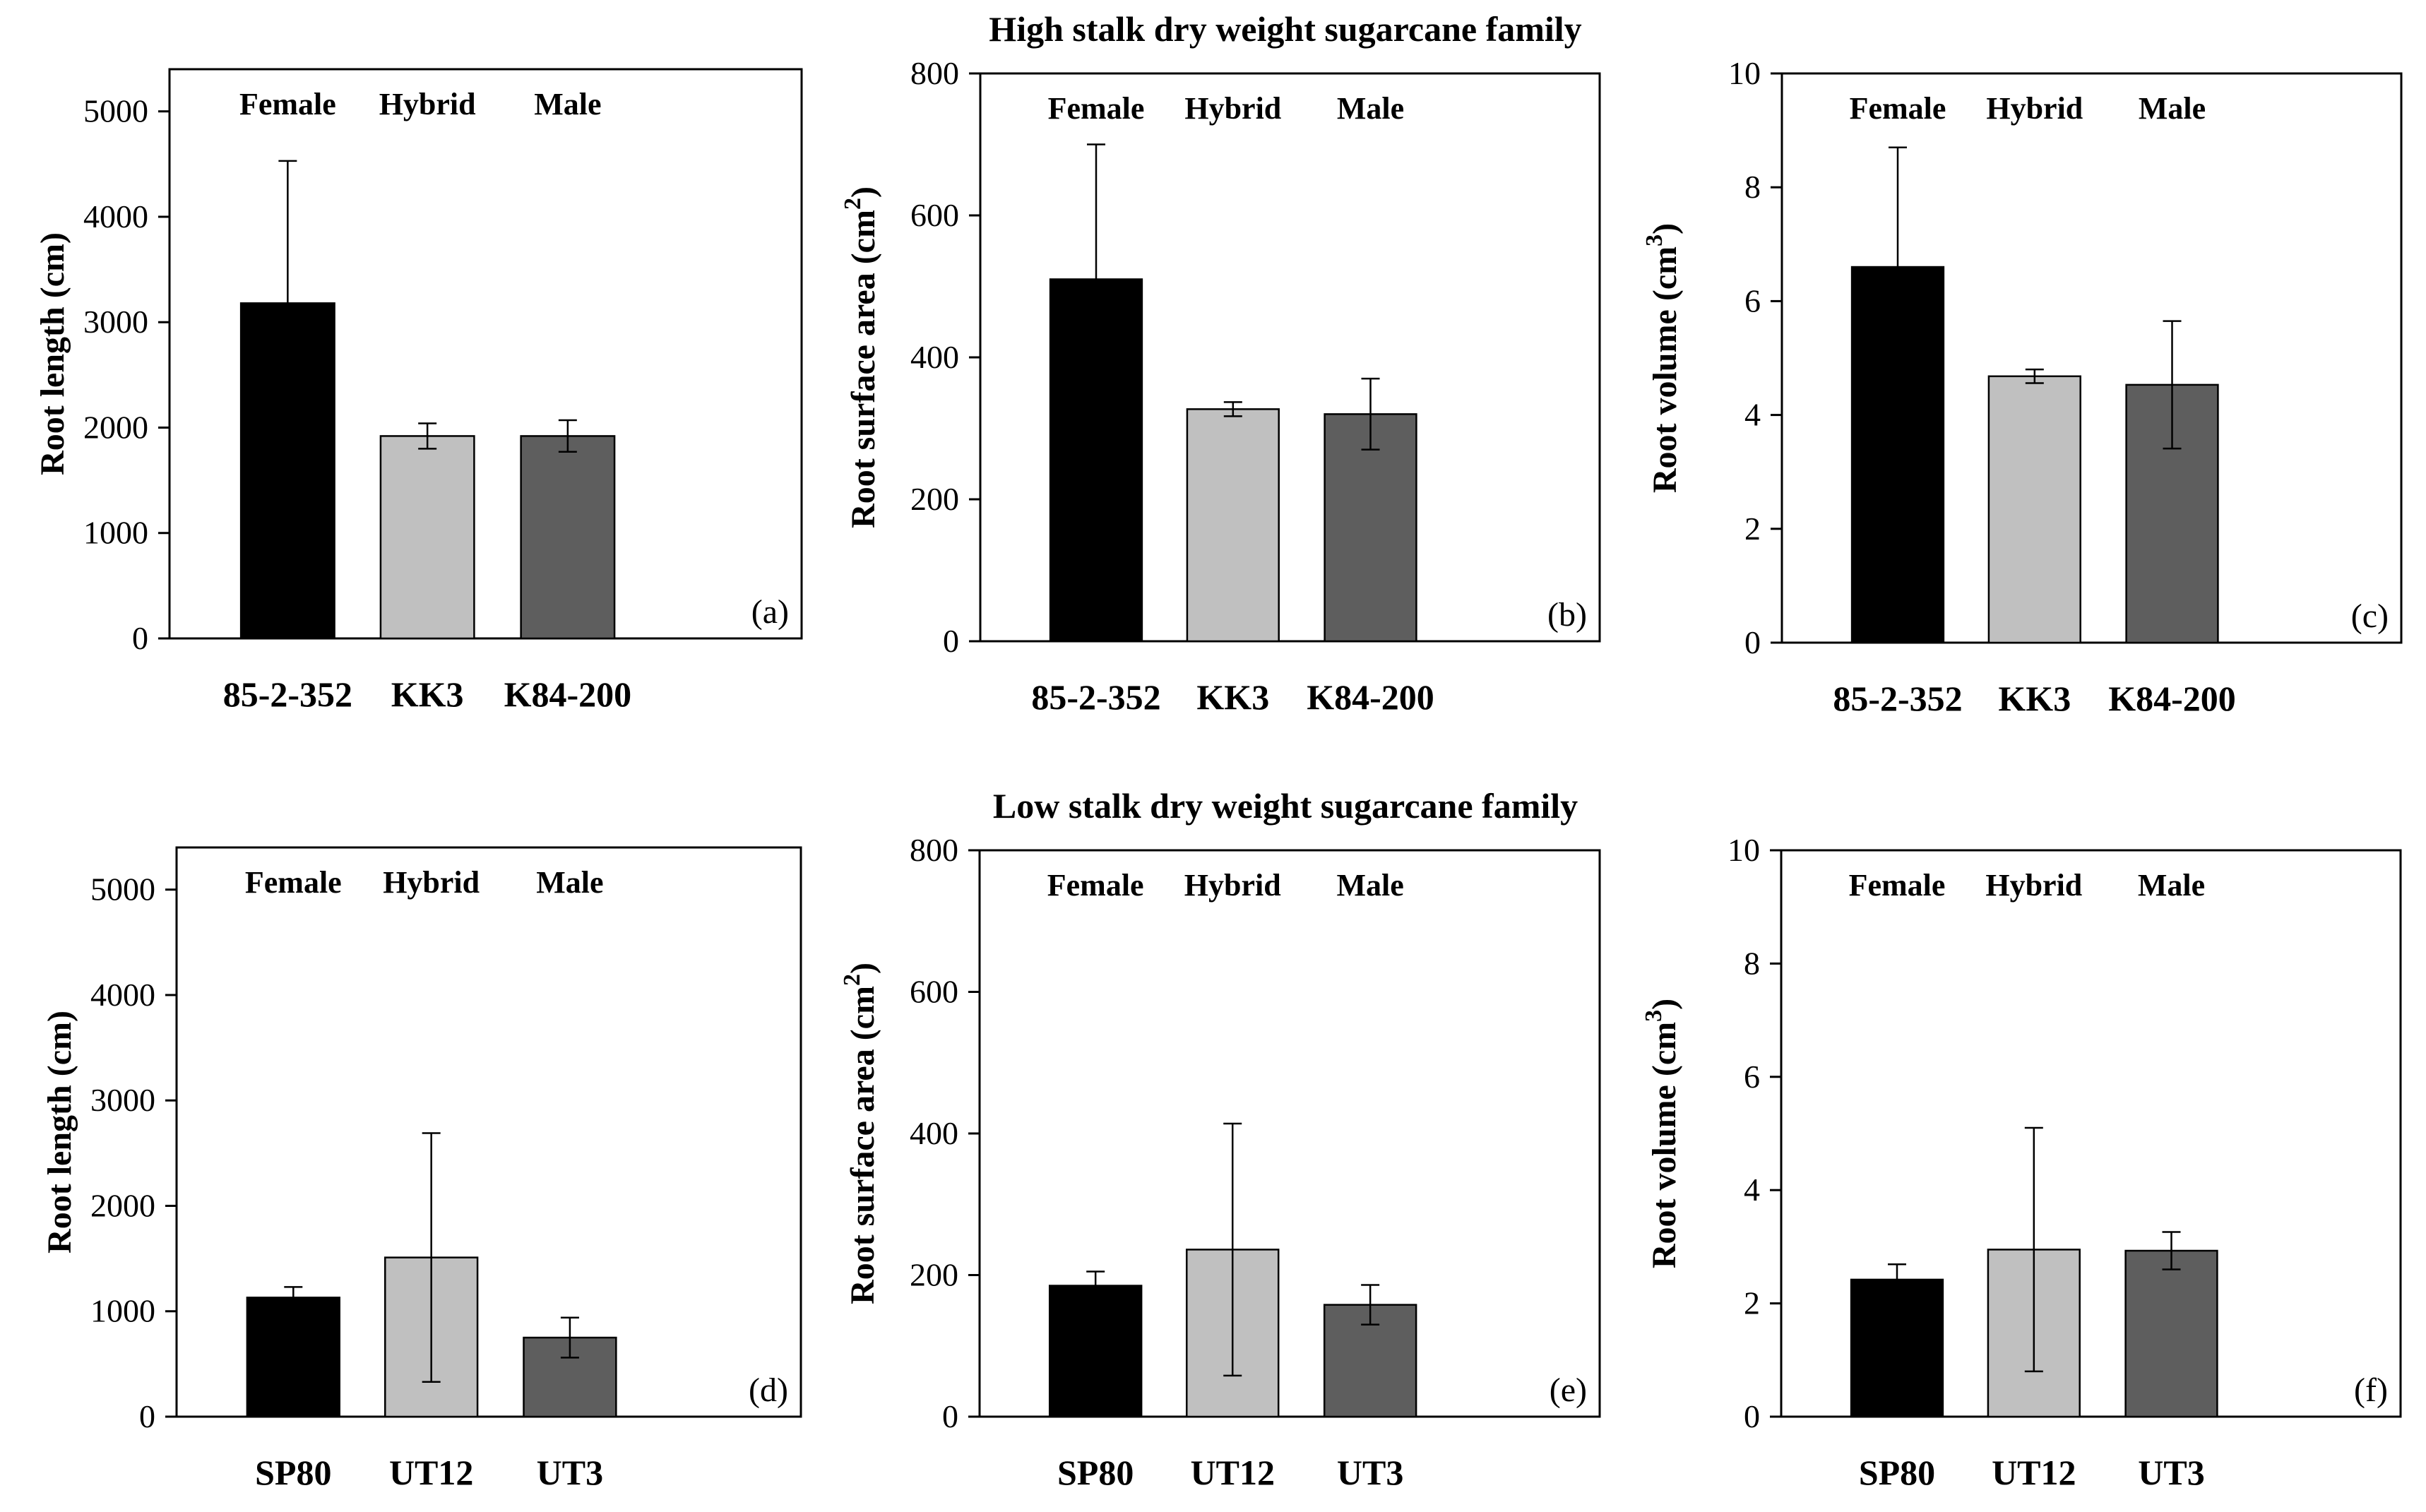 This screenshot has height=1512, width=2426. What do you see at coordinates (1752, 1077) in the screenshot?
I see `y-tick-label: 6` at bounding box center [1752, 1077].